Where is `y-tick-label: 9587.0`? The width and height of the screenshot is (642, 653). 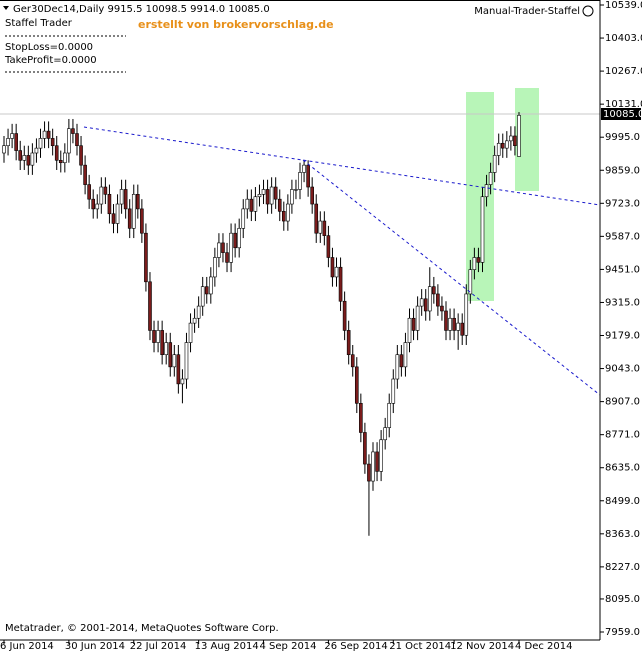
y-tick-label: 9587.0 is located at coordinates (622, 236).